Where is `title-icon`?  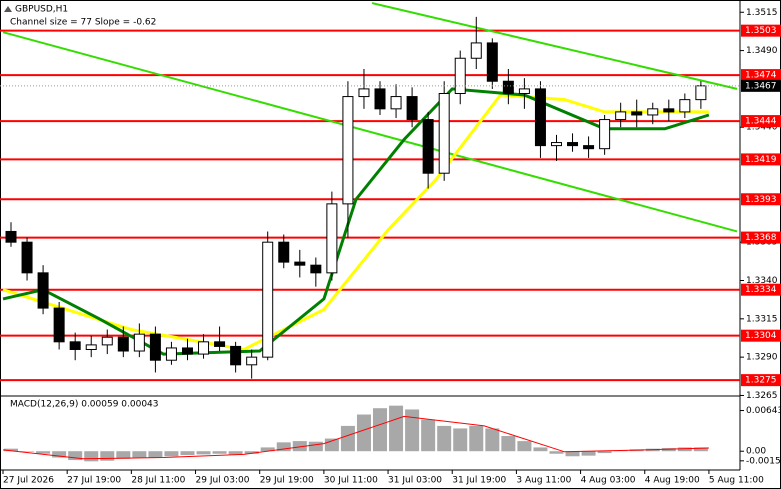
title-icon is located at coordinates (8, 9).